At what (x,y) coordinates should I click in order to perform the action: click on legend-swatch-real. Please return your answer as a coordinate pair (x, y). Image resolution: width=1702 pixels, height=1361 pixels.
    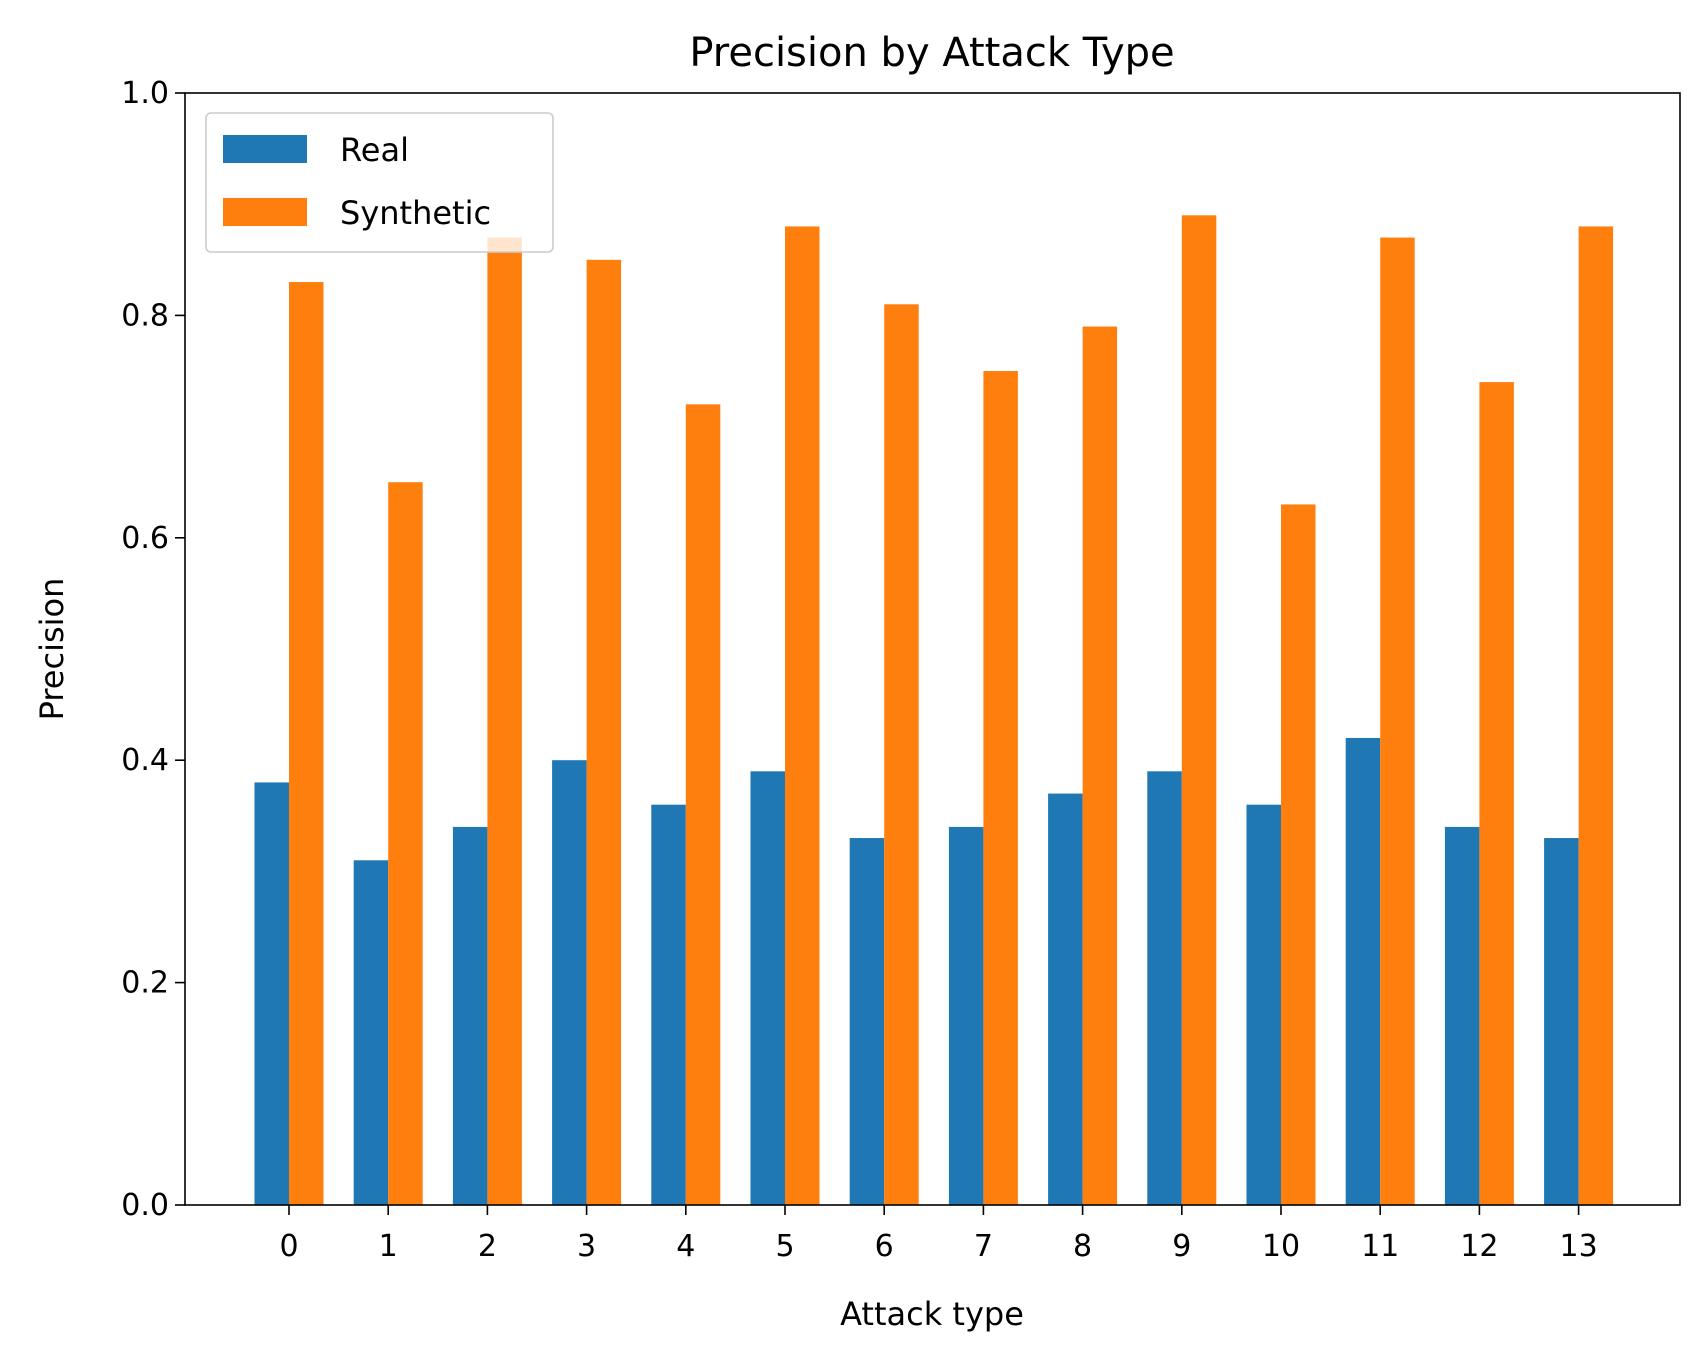
    Looking at the image, I should click on (265, 149).